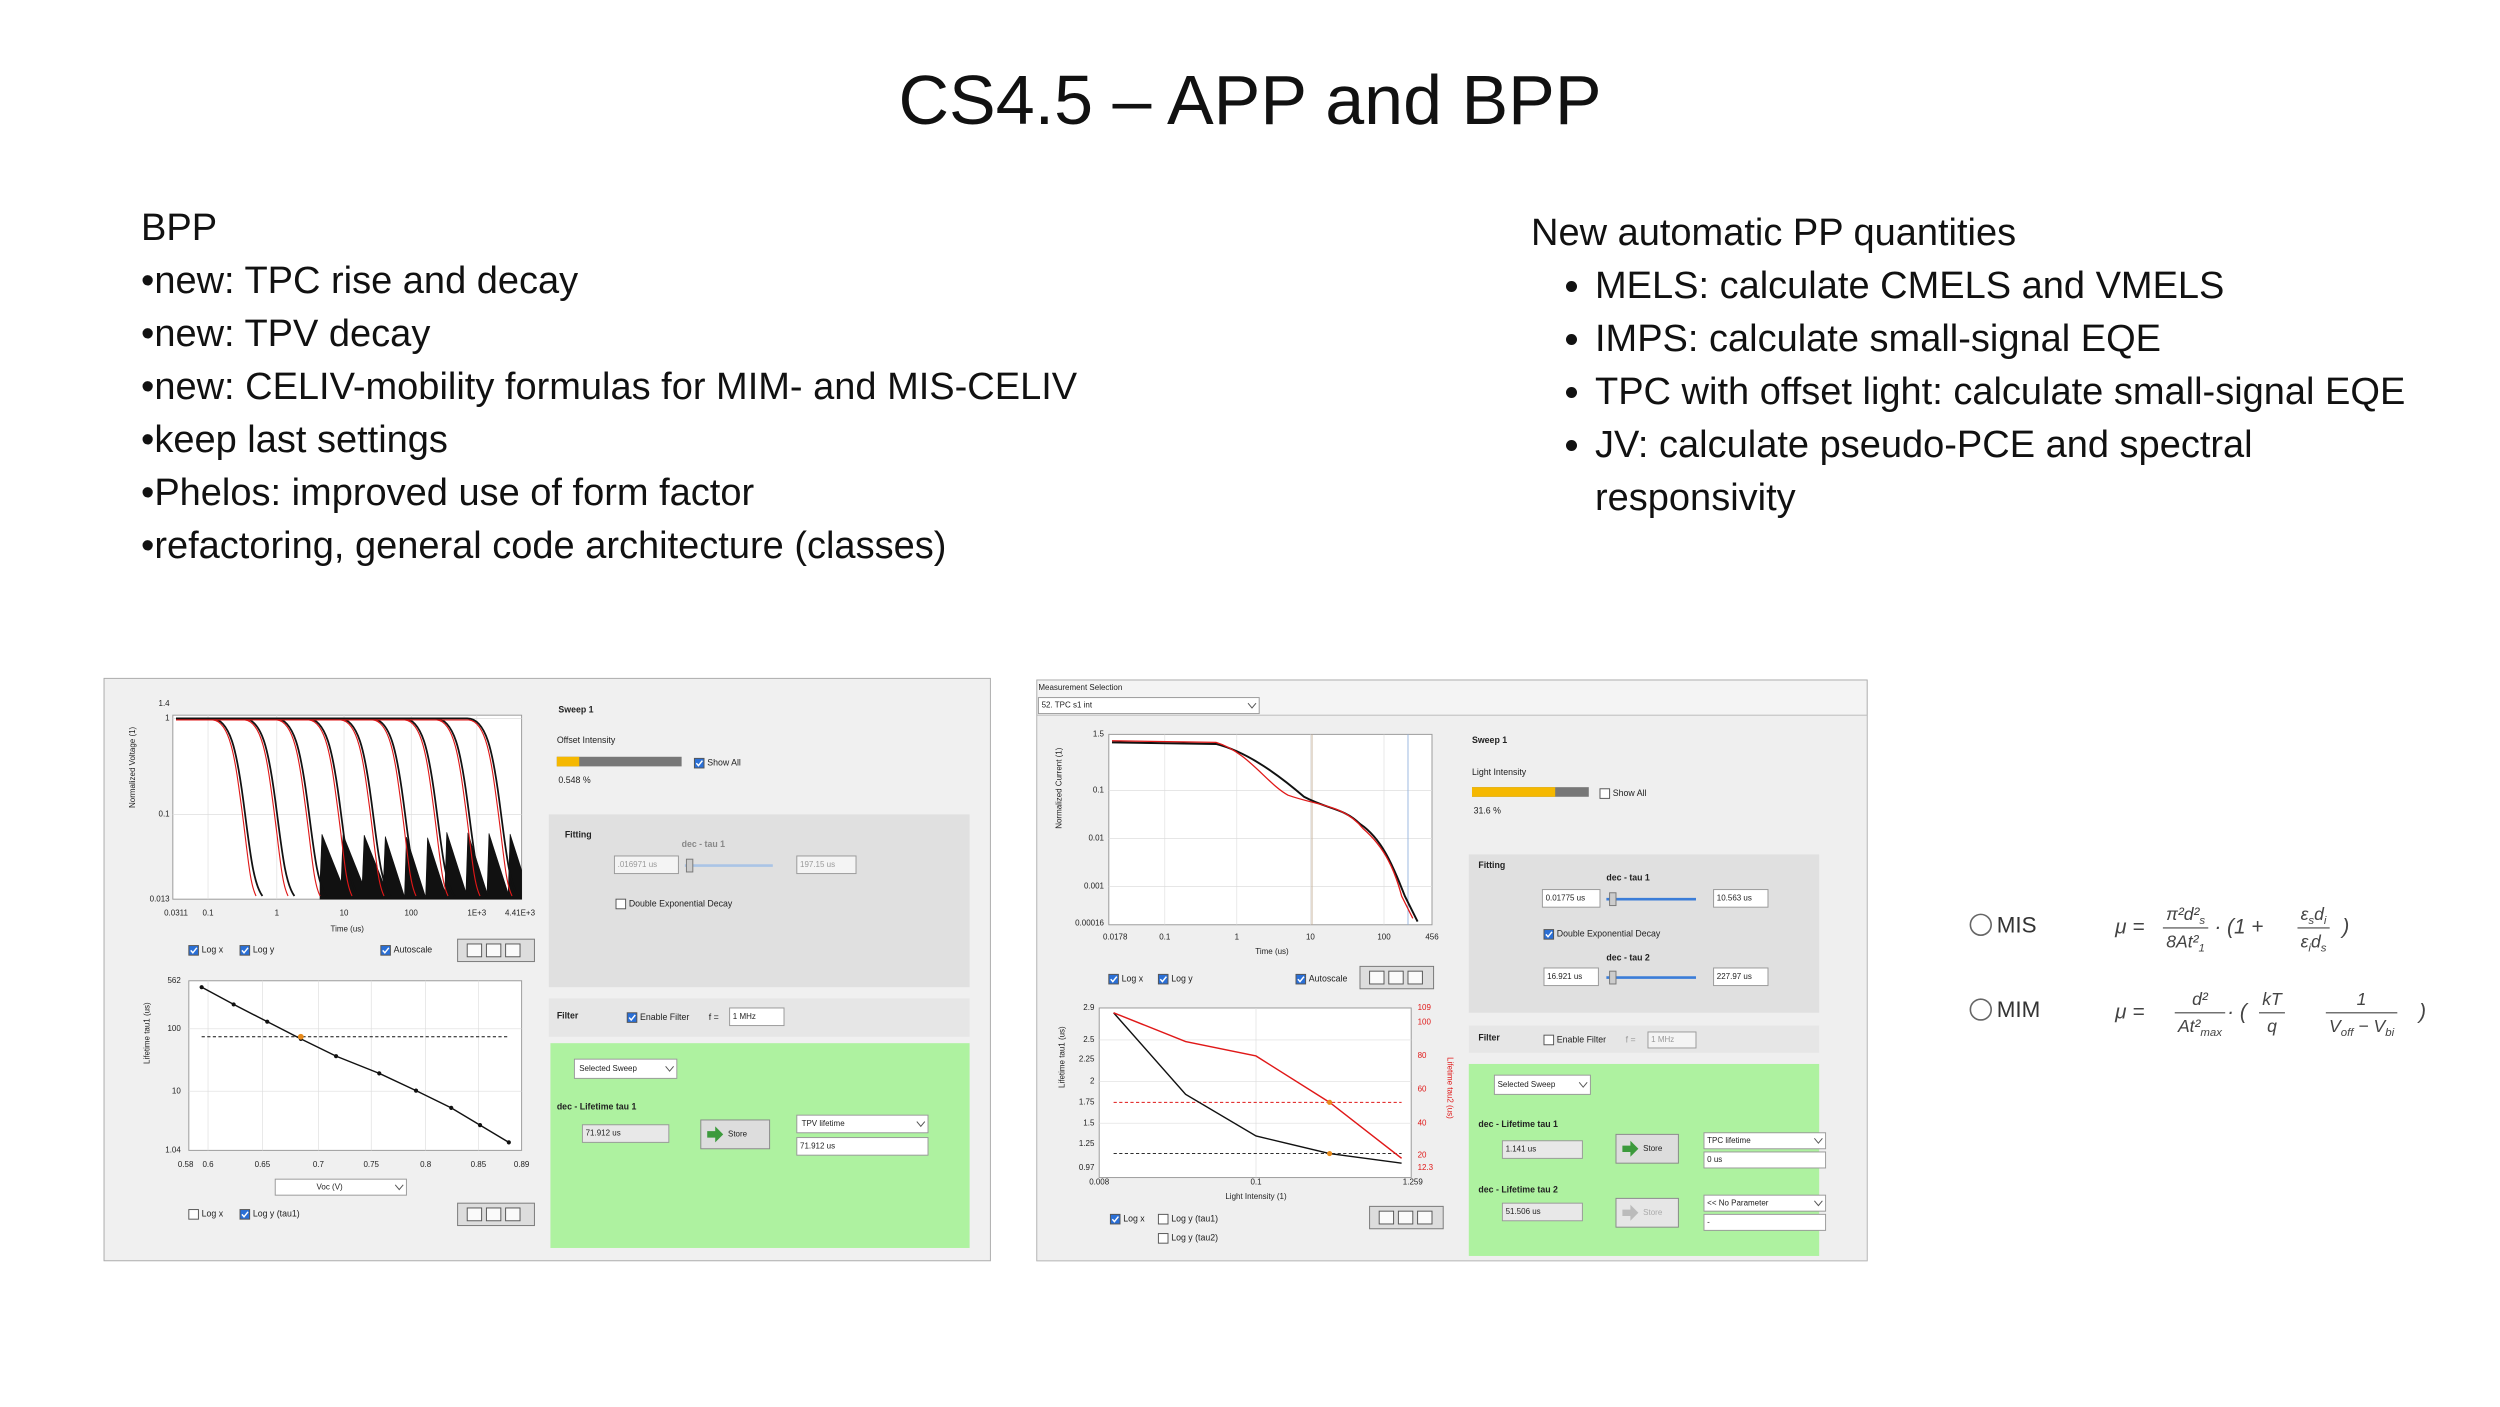  I want to click on label: Fitting, so click(1491, 865).